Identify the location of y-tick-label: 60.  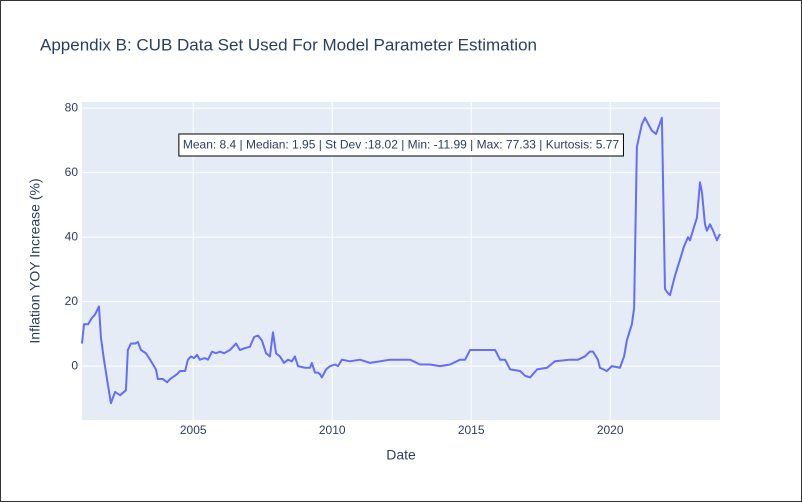
(72, 172).